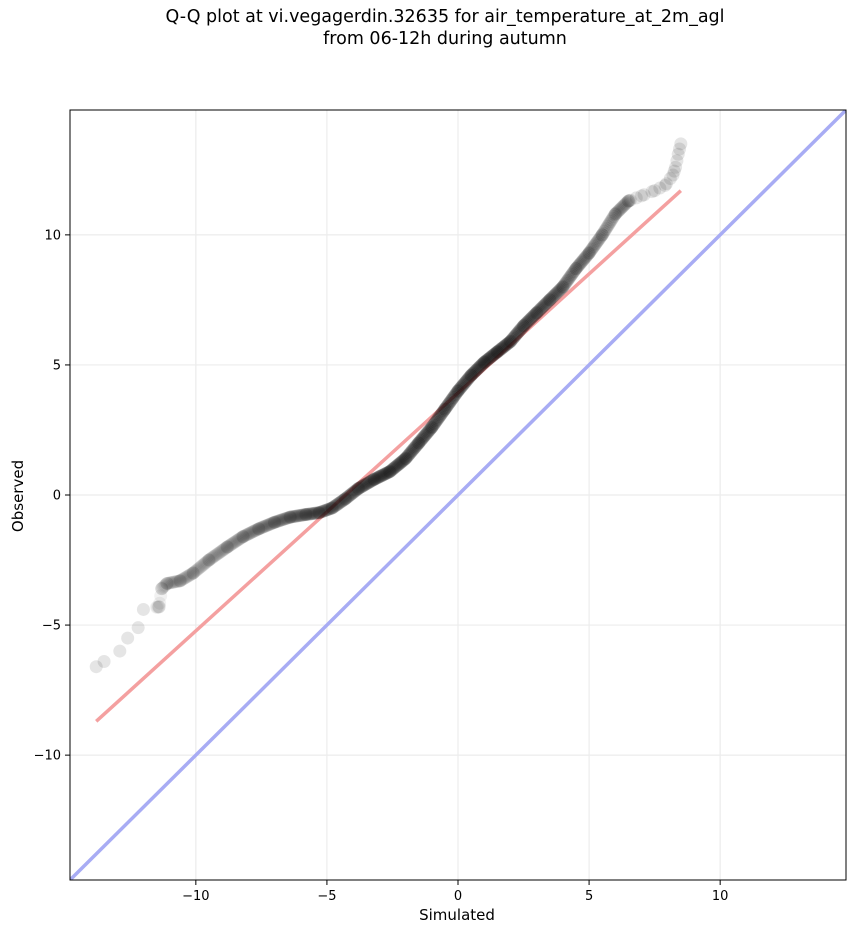 This screenshot has height=934, width=854. I want to click on y-tick-label: −5, so click(51, 626).